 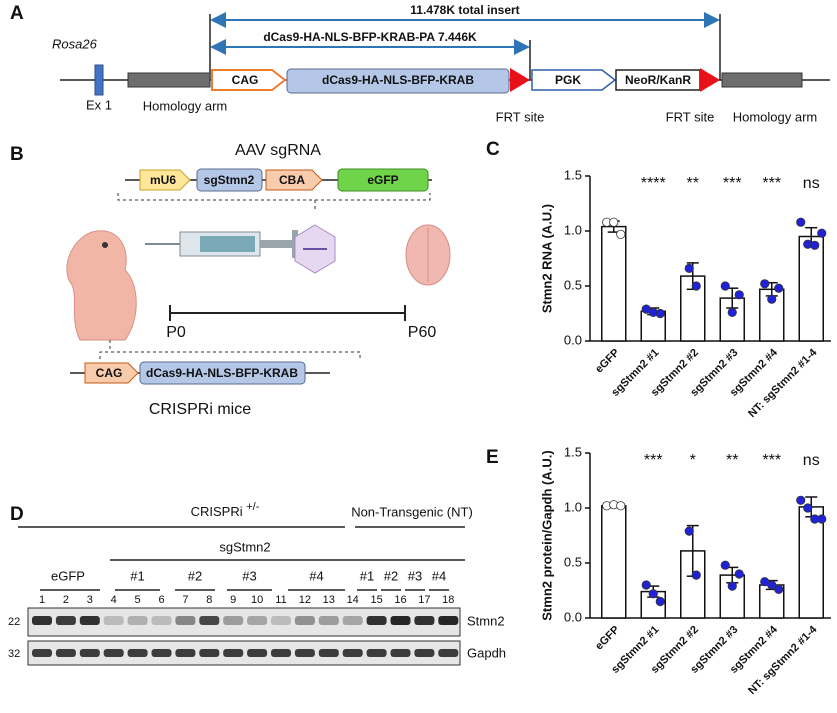 I want to click on cassette-label: dCas9-HA-NLS-BFP-KRAB-PA 7.446K, so click(x=370, y=37).